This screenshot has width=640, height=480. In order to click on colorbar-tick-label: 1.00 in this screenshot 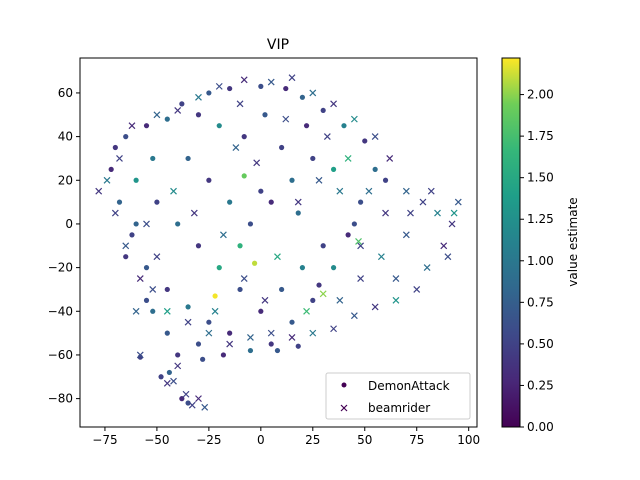, I will do `click(540, 261)`.